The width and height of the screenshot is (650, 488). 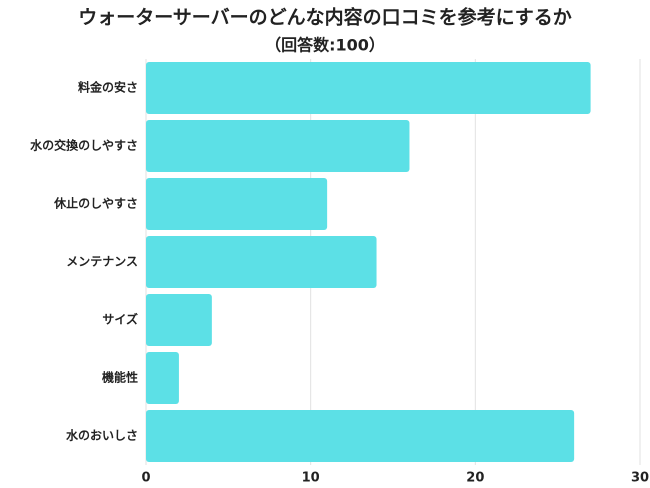 I want to click on x-tick-label: 0, so click(x=145, y=478).